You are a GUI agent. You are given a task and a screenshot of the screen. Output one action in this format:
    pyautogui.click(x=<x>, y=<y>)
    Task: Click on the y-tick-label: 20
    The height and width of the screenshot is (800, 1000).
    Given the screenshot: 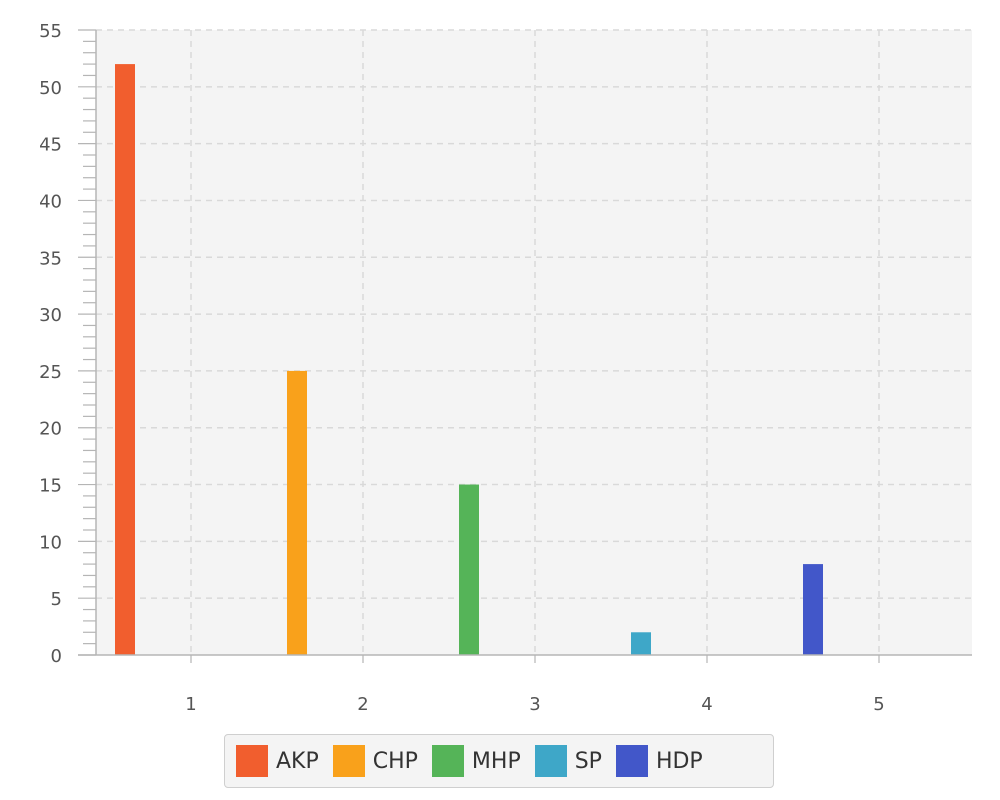 What is the action you would take?
    pyautogui.click(x=50, y=429)
    